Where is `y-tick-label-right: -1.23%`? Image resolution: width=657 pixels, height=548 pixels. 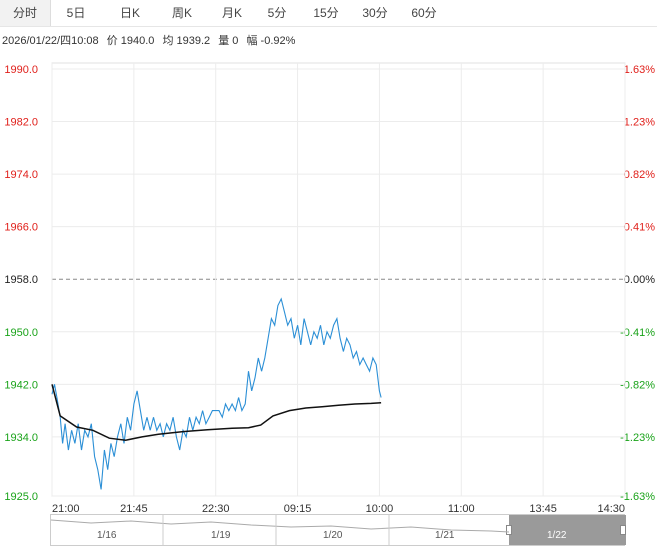
y-tick-label-right: -1.23% is located at coordinates (637, 438).